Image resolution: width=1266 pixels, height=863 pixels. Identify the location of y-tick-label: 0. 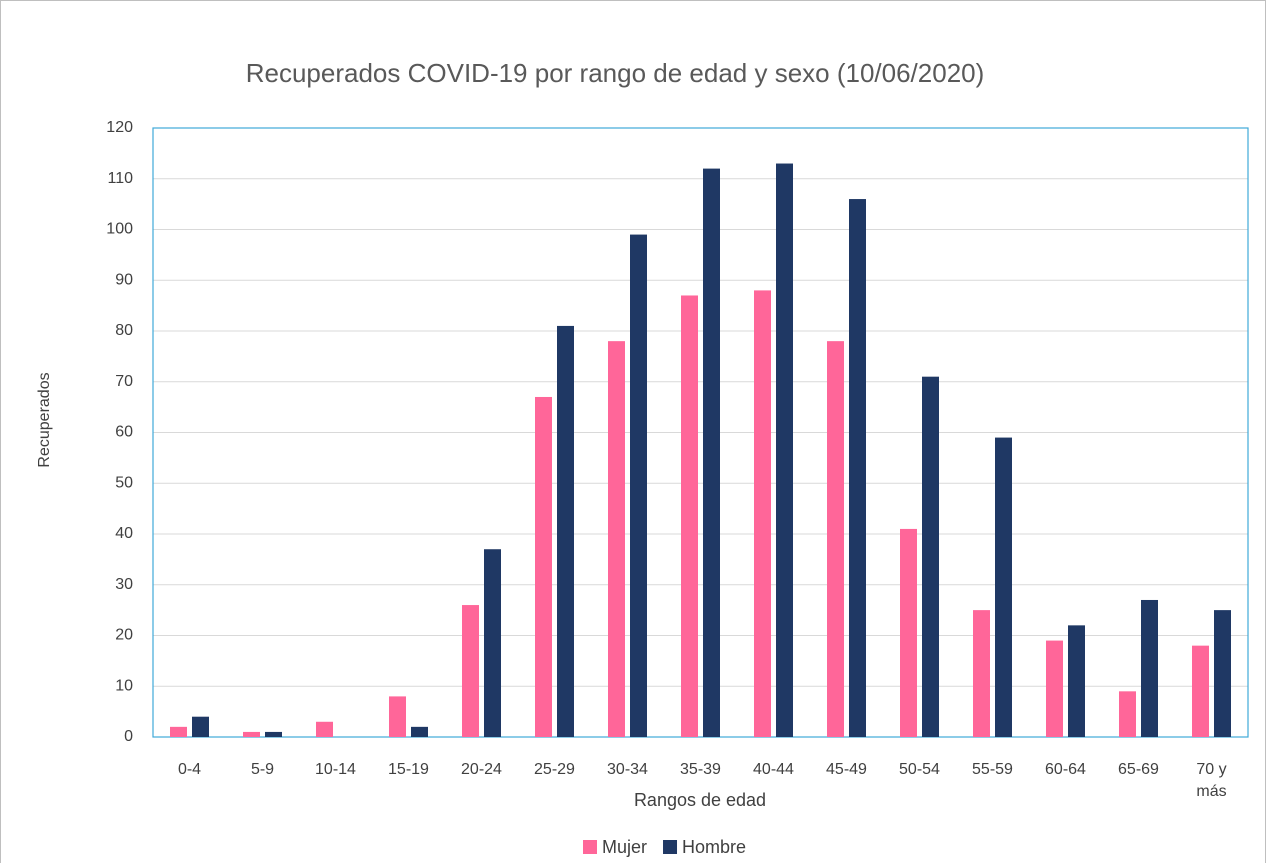
(128, 736).